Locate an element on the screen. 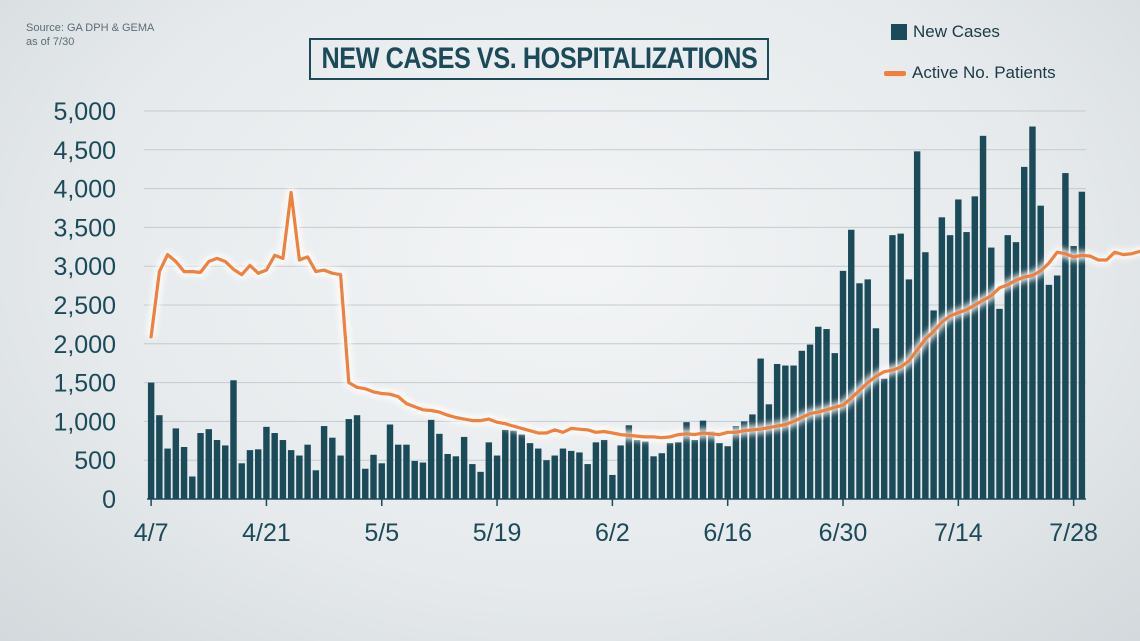 This screenshot has width=1140, height=641. legend-label-active-patients: Active No. Patients is located at coordinates (984, 72).